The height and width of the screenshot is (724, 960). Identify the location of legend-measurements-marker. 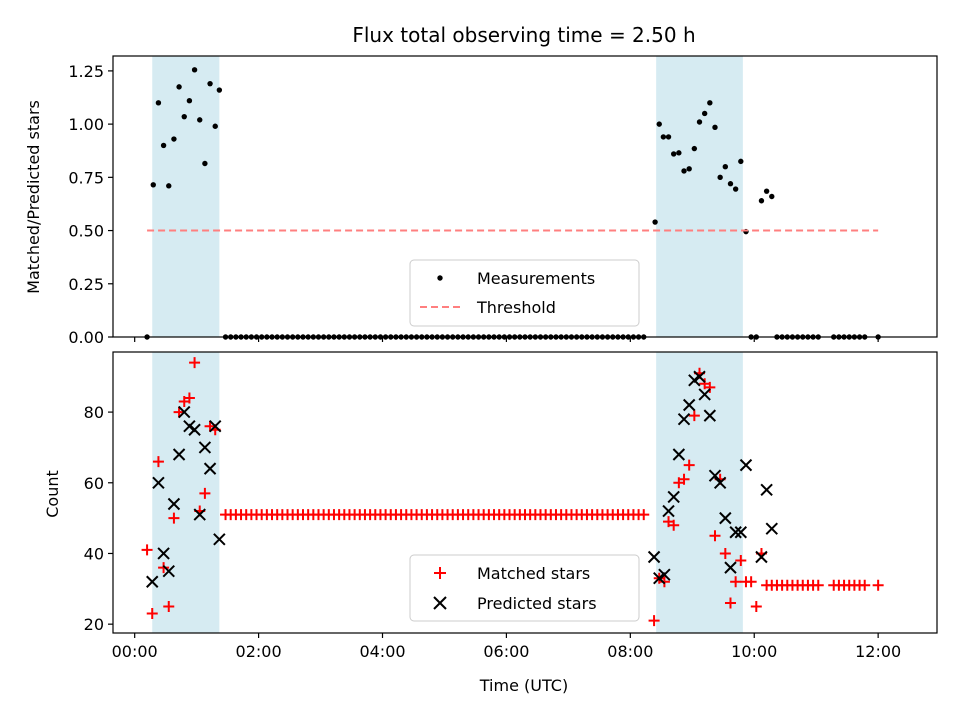
(440, 278).